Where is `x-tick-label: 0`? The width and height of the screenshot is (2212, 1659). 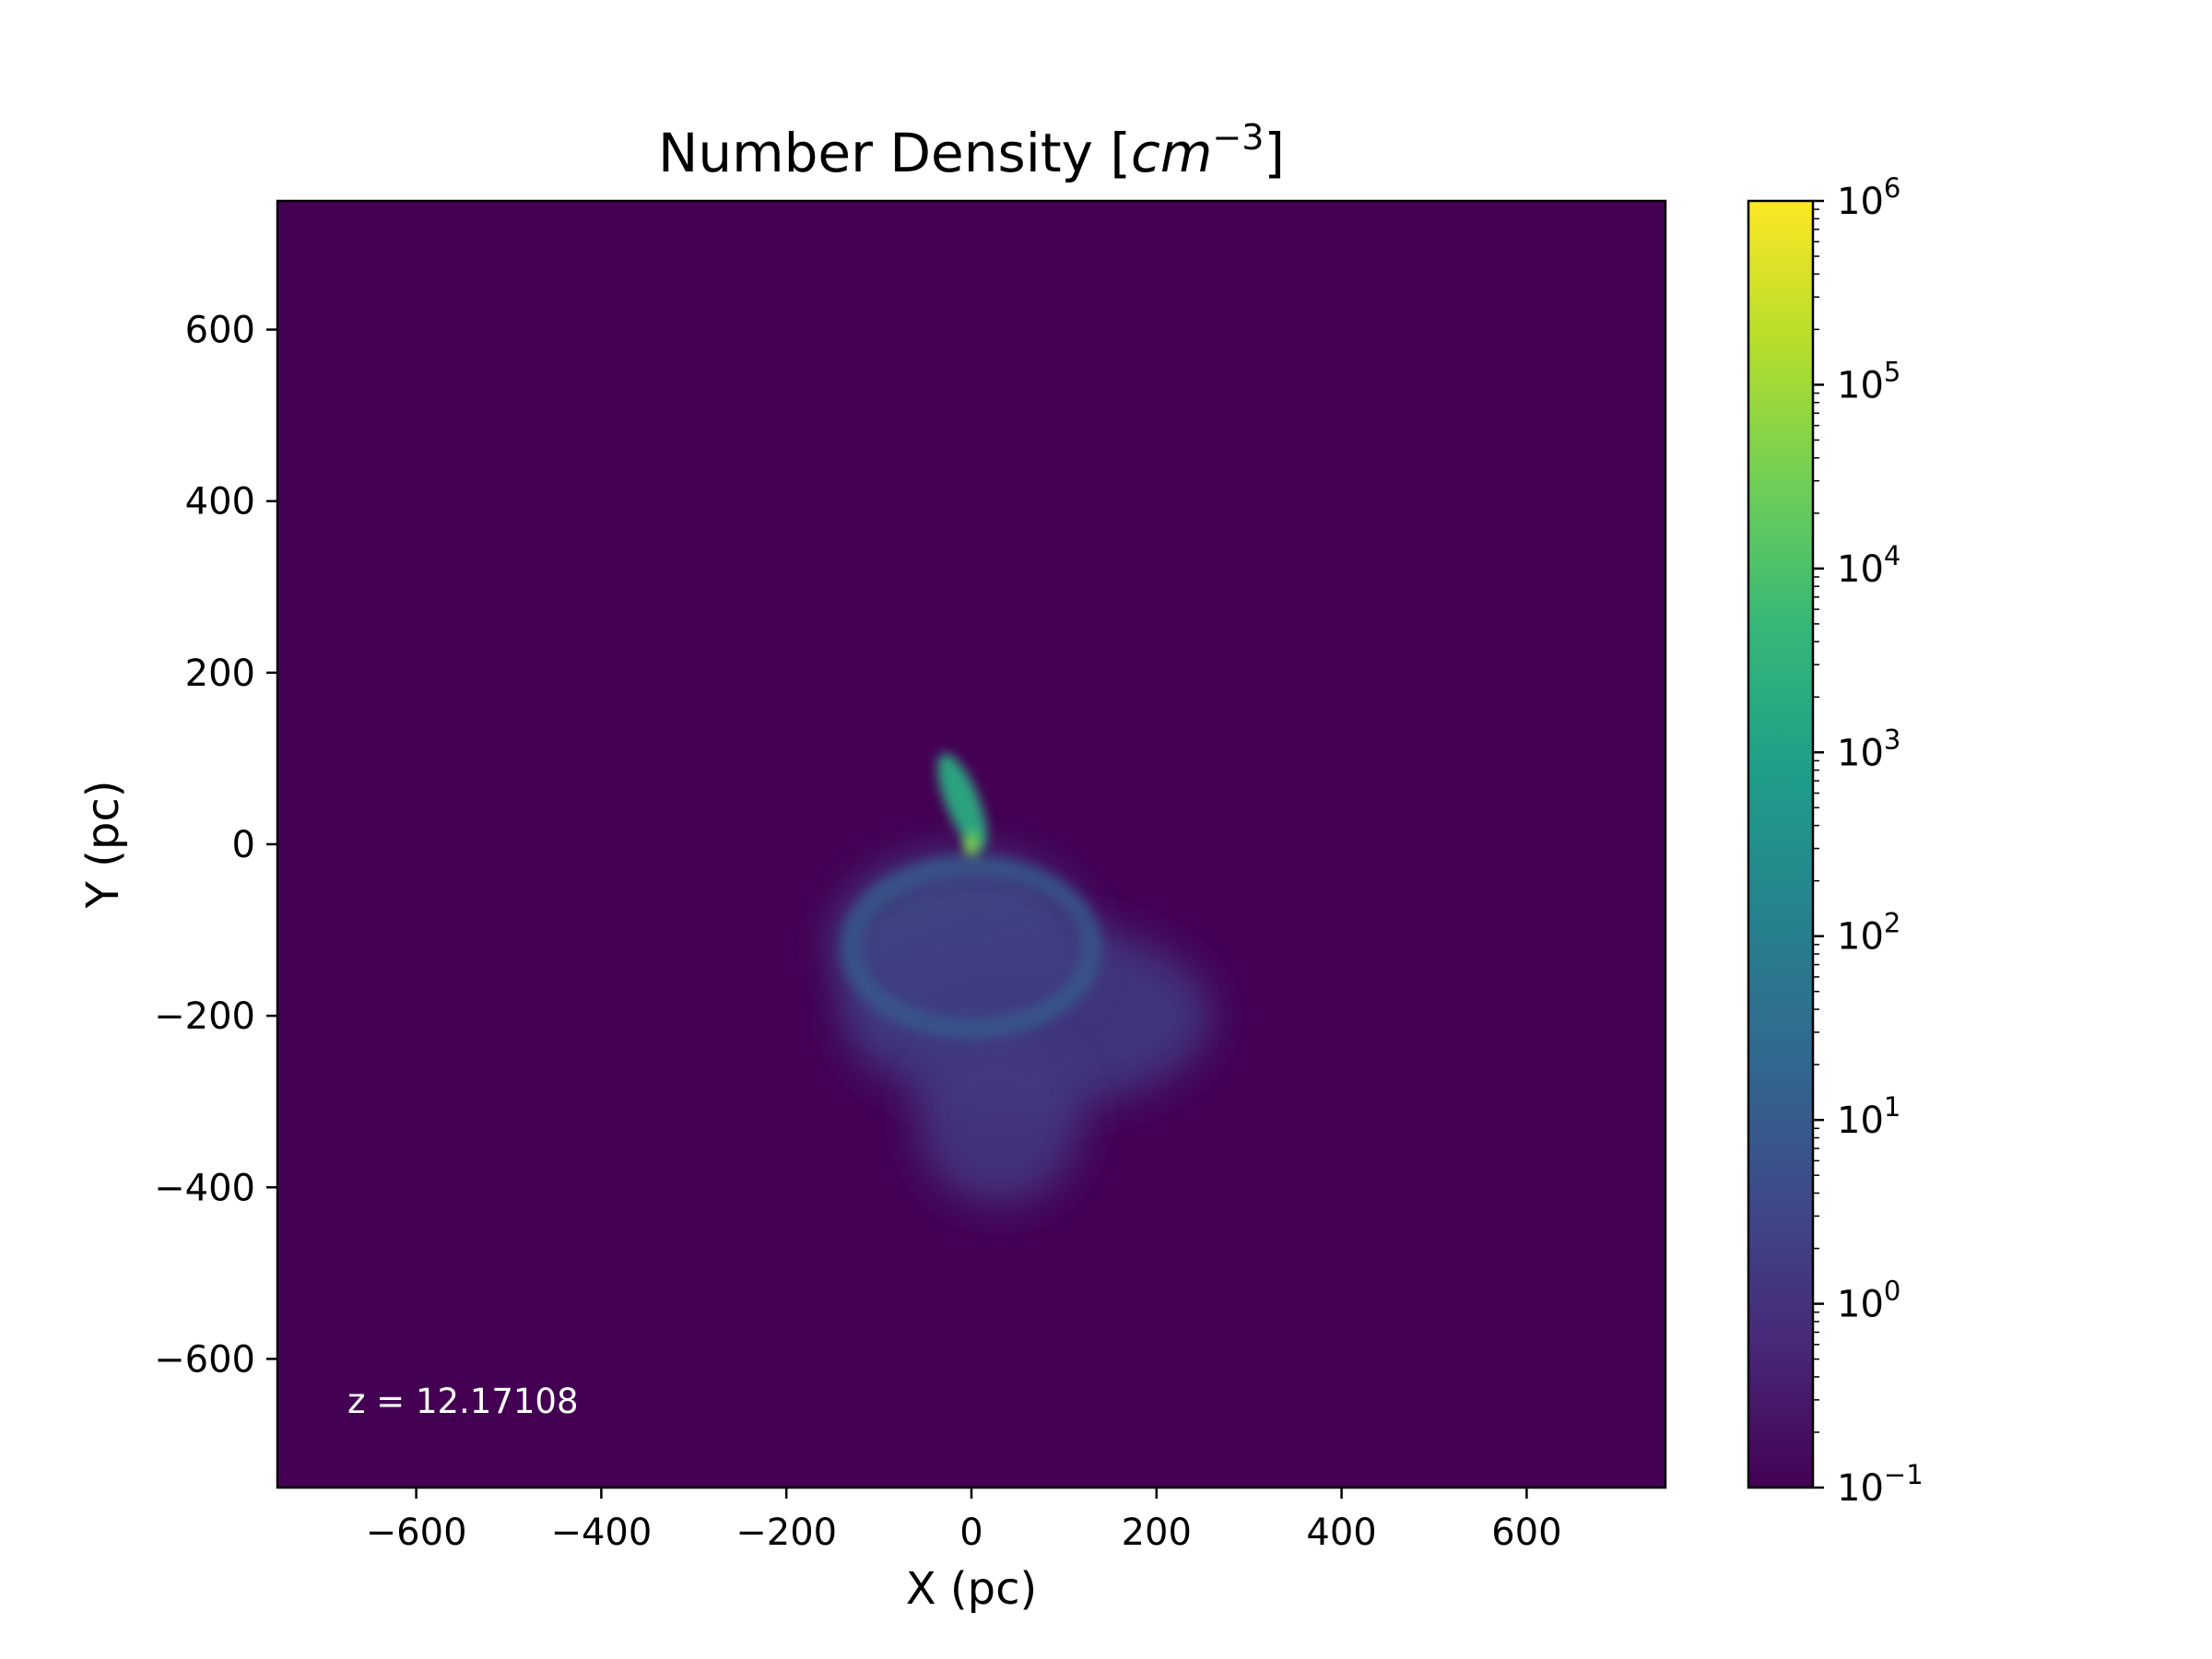
x-tick-label: 0 is located at coordinates (970, 1533).